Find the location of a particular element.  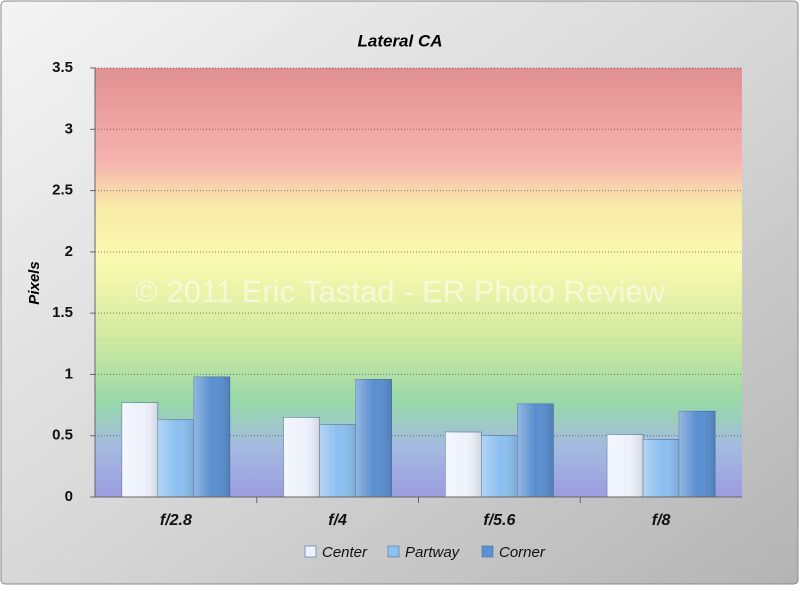

legend-label: Partway is located at coordinates (433, 552).